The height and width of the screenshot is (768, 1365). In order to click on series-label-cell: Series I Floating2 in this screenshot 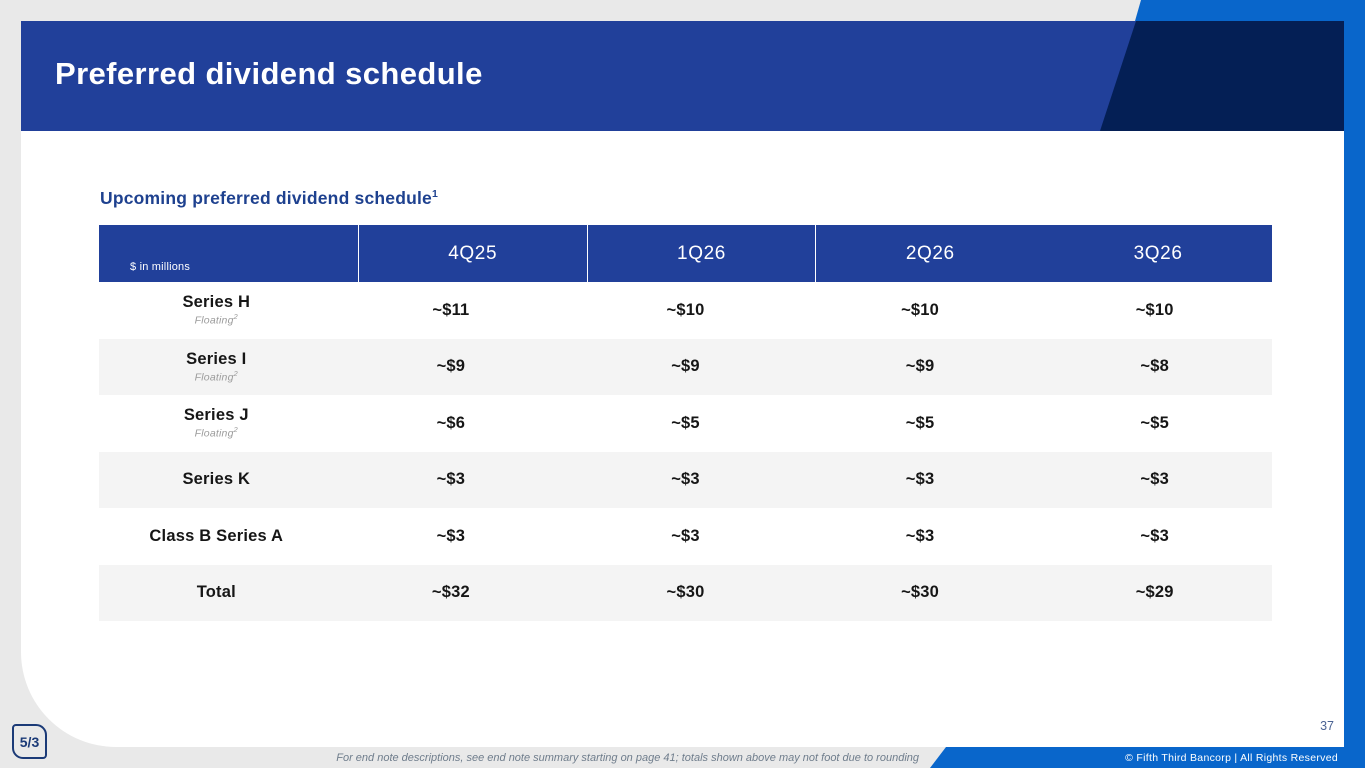, I will do `click(216, 367)`.